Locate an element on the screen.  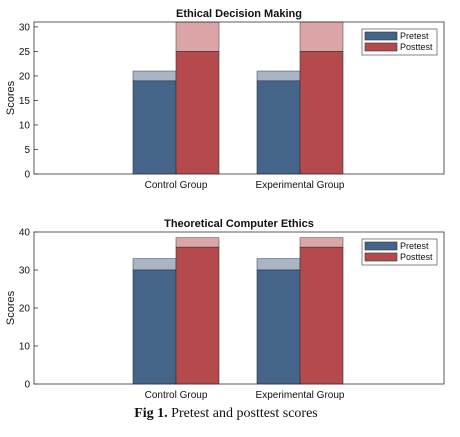
y-tick-label: 40 is located at coordinates (25, 233).